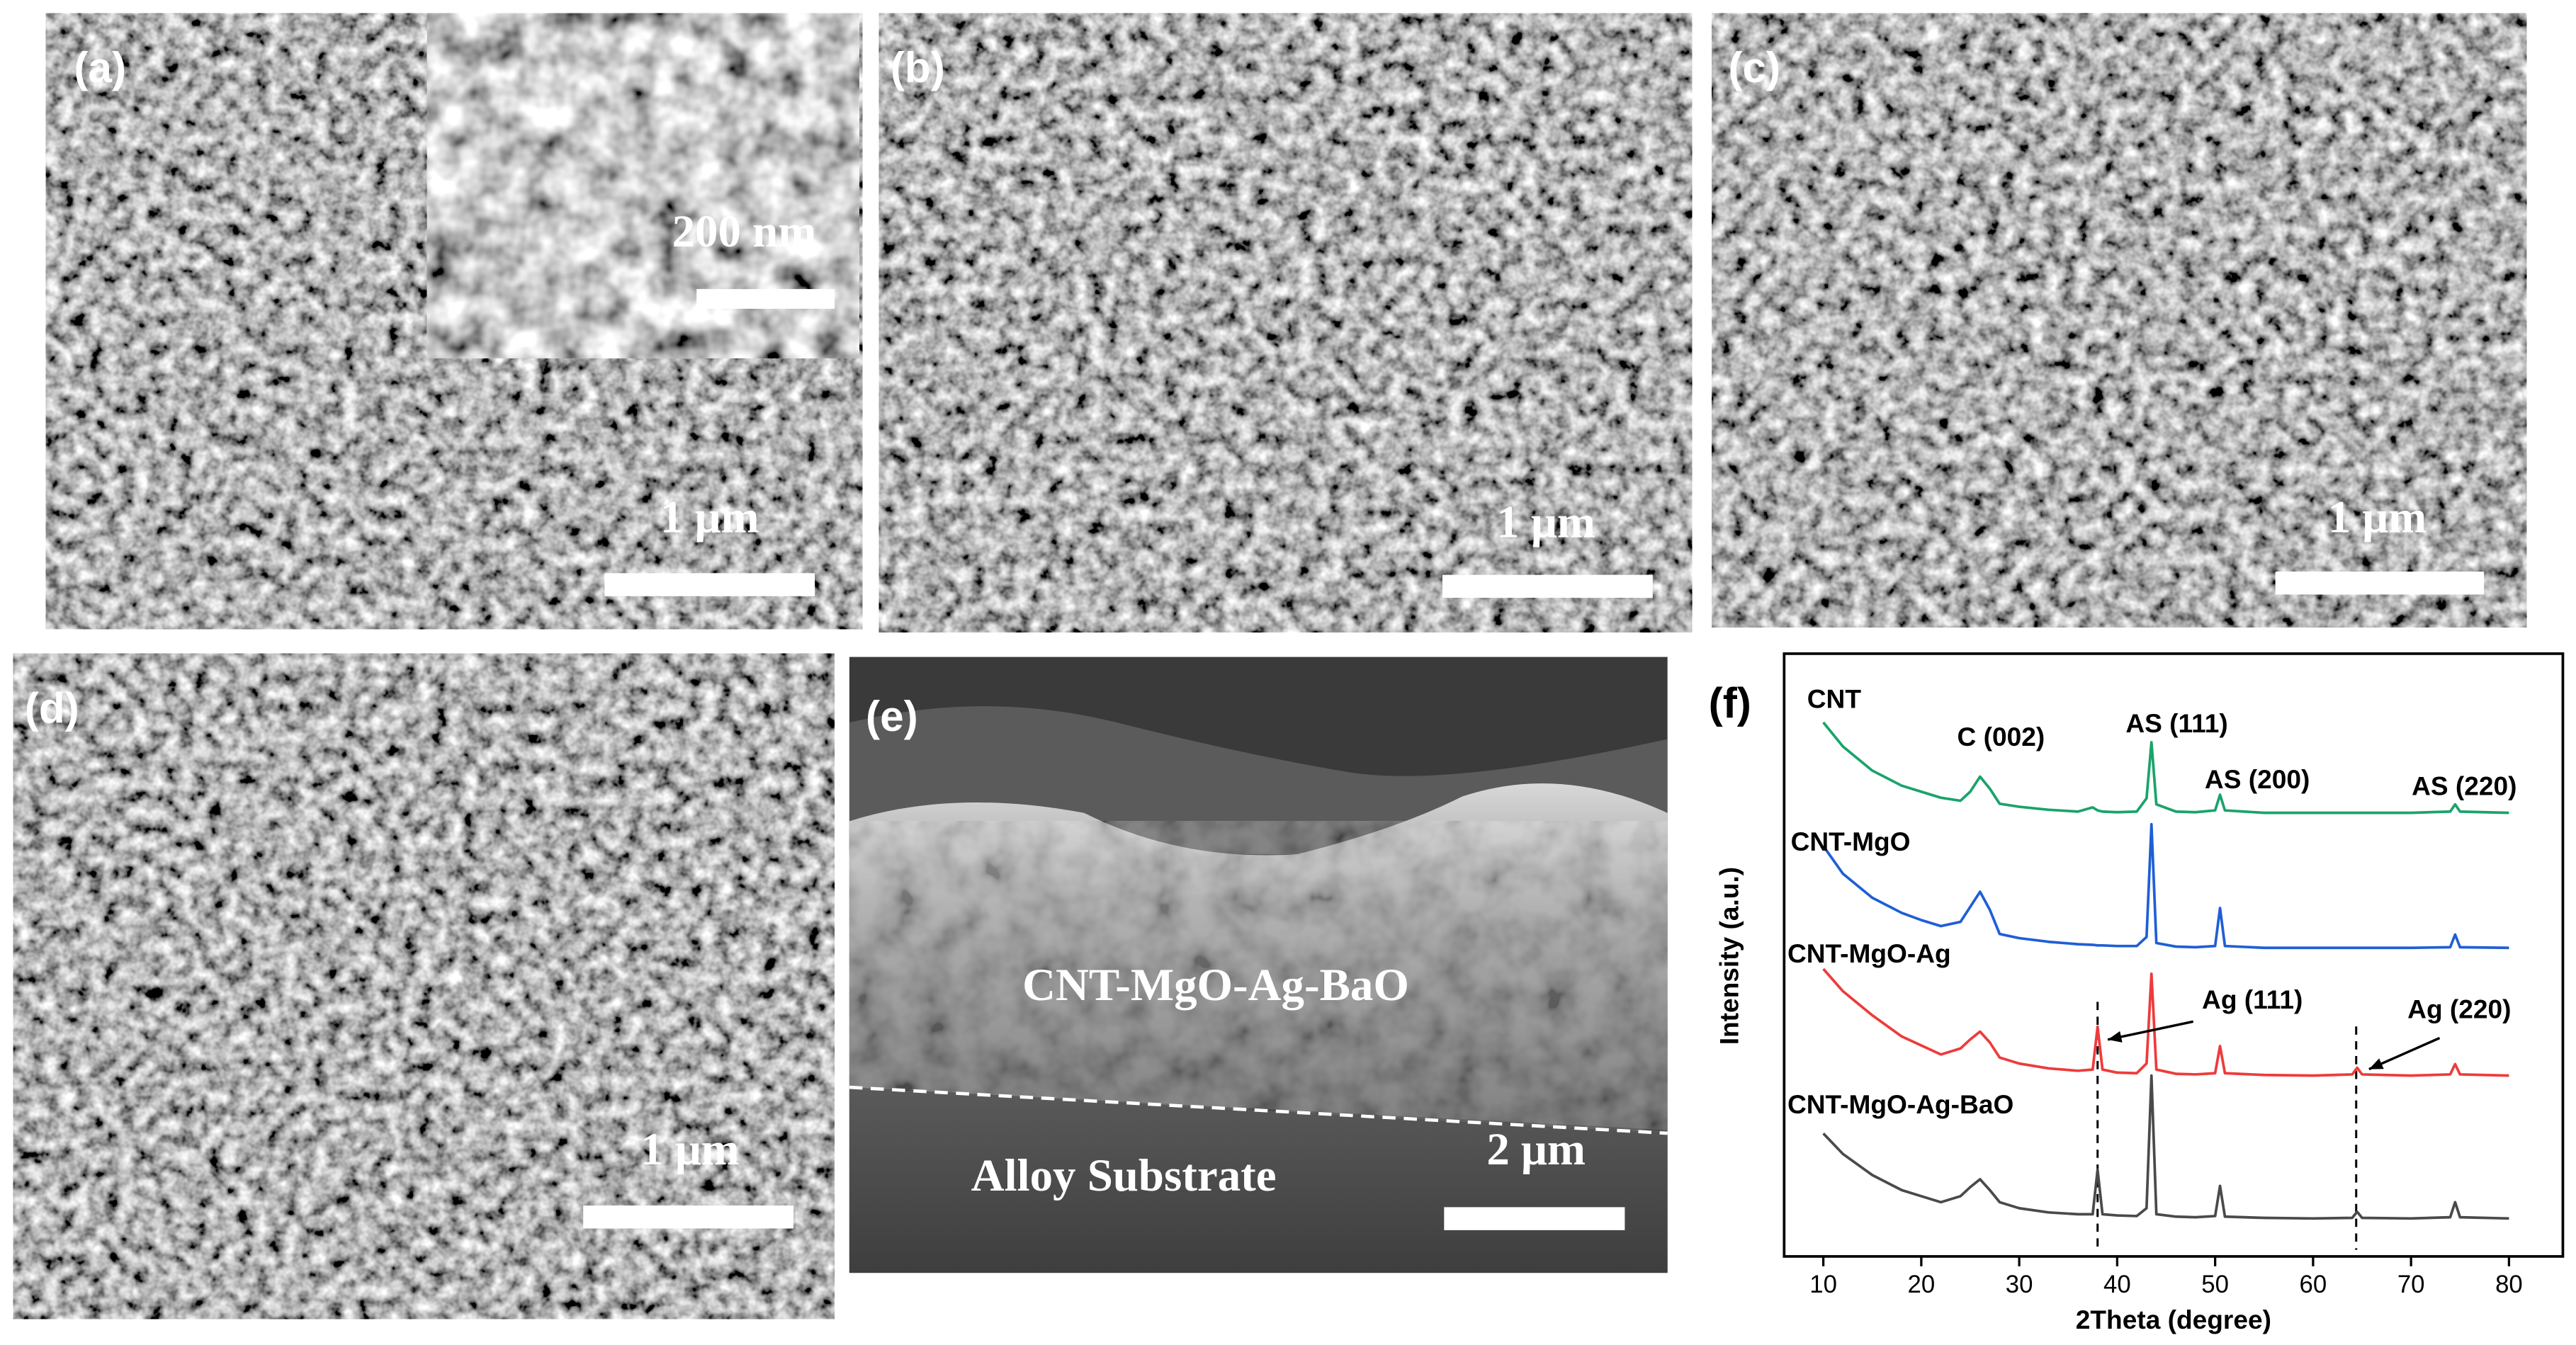 The height and width of the screenshot is (1345, 2576). I want to click on interface-line, so click(1258, 1110).